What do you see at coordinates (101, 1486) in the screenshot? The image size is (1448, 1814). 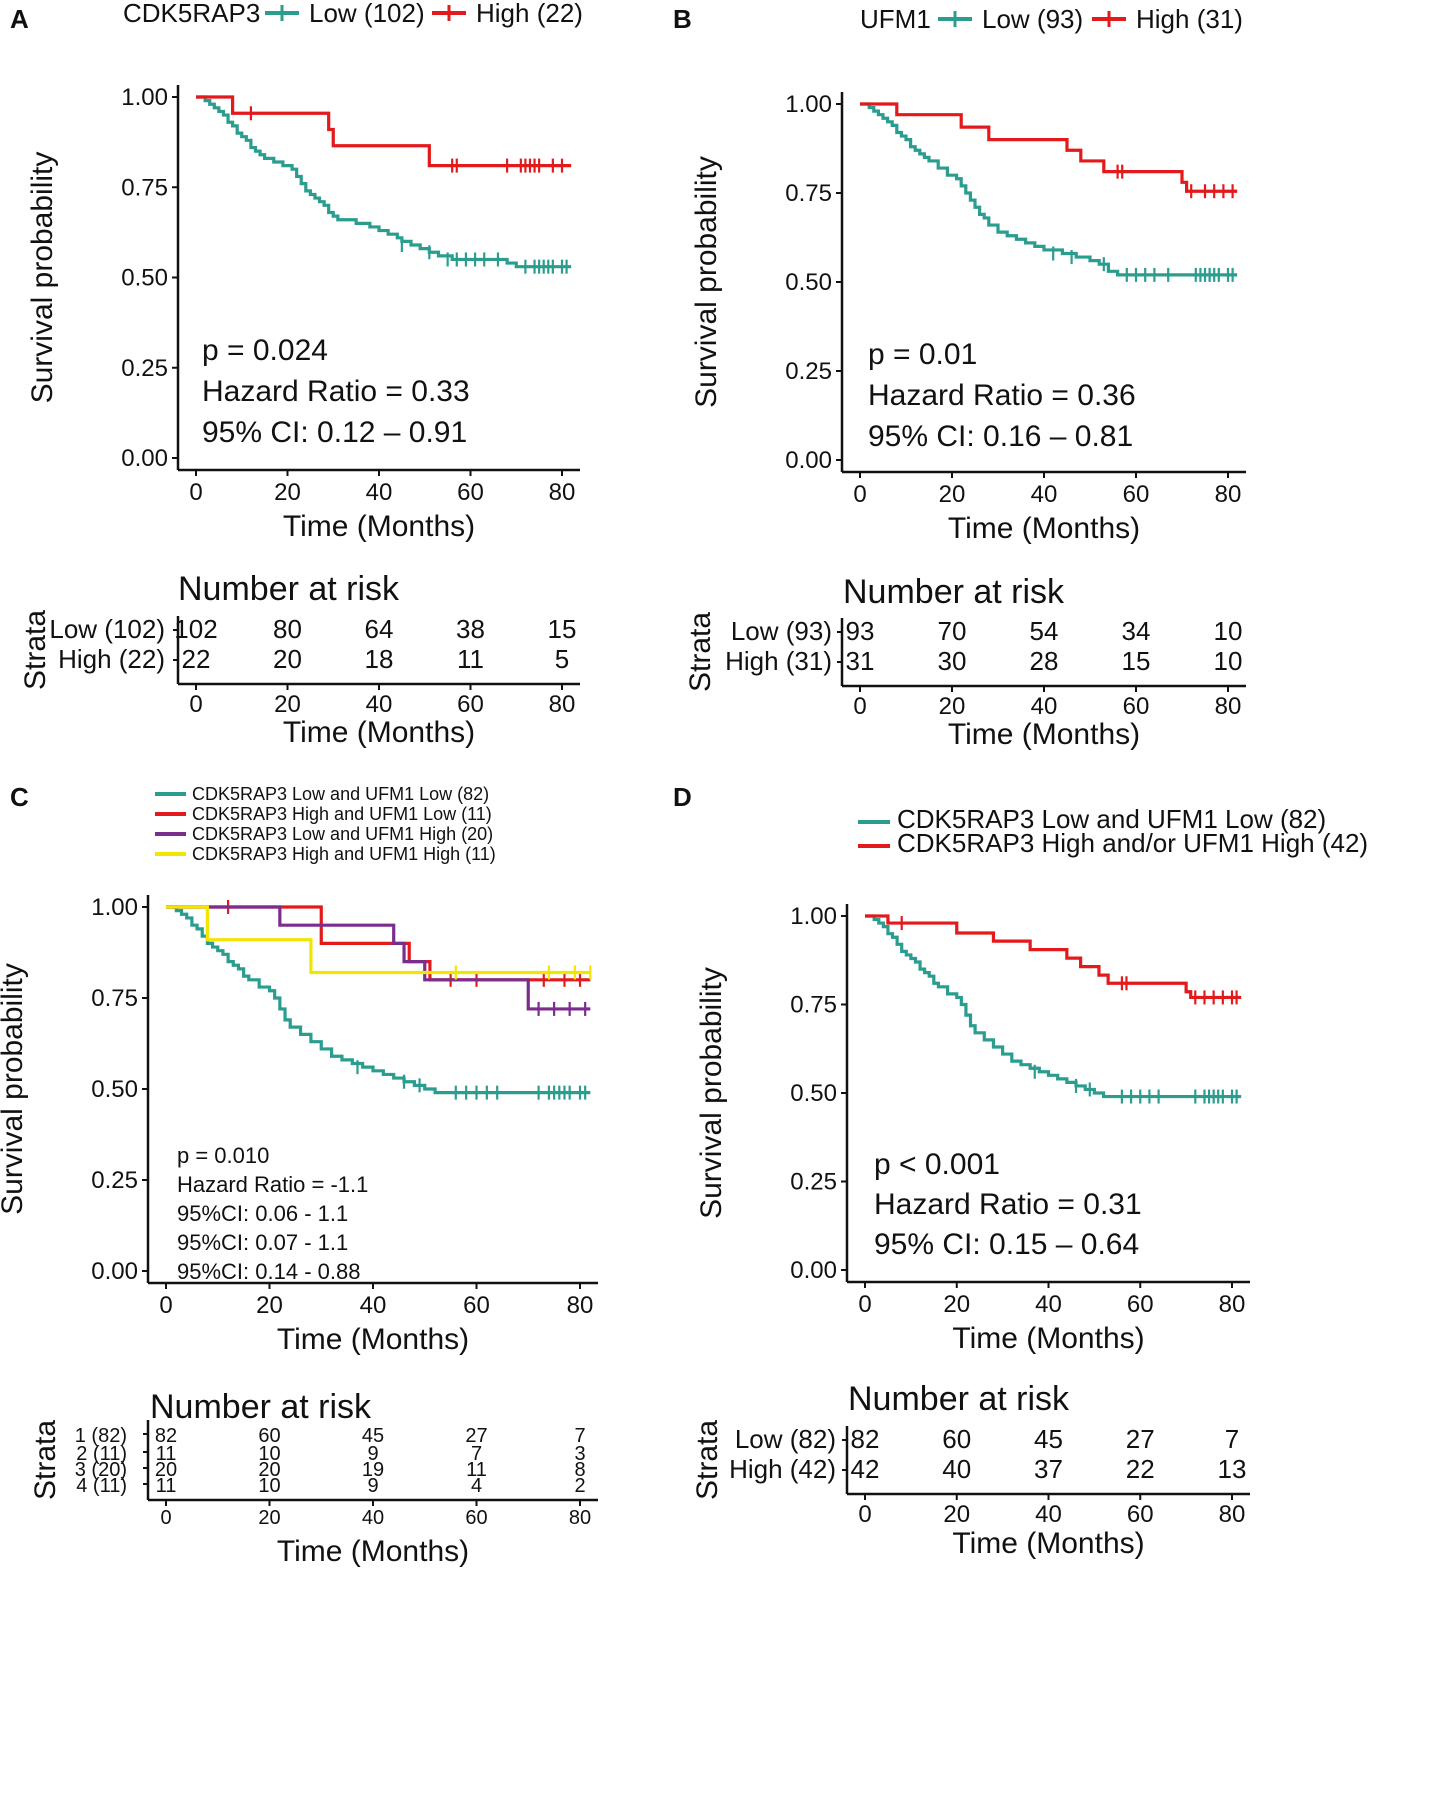 I see `risk-strata-name: 4 (11)` at bounding box center [101, 1486].